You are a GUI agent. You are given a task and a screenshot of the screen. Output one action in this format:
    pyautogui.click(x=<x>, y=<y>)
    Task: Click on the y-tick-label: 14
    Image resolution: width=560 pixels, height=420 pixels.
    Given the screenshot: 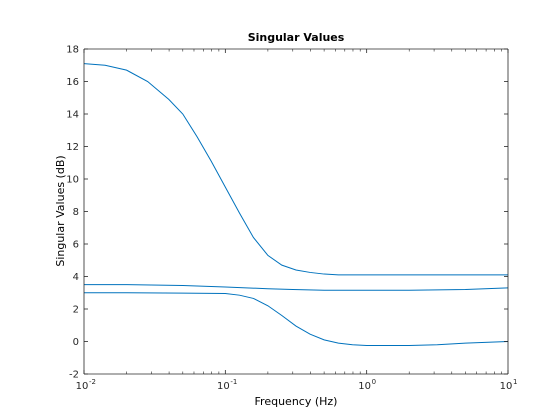 What is the action you would take?
    pyautogui.click(x=72, y=115)
    